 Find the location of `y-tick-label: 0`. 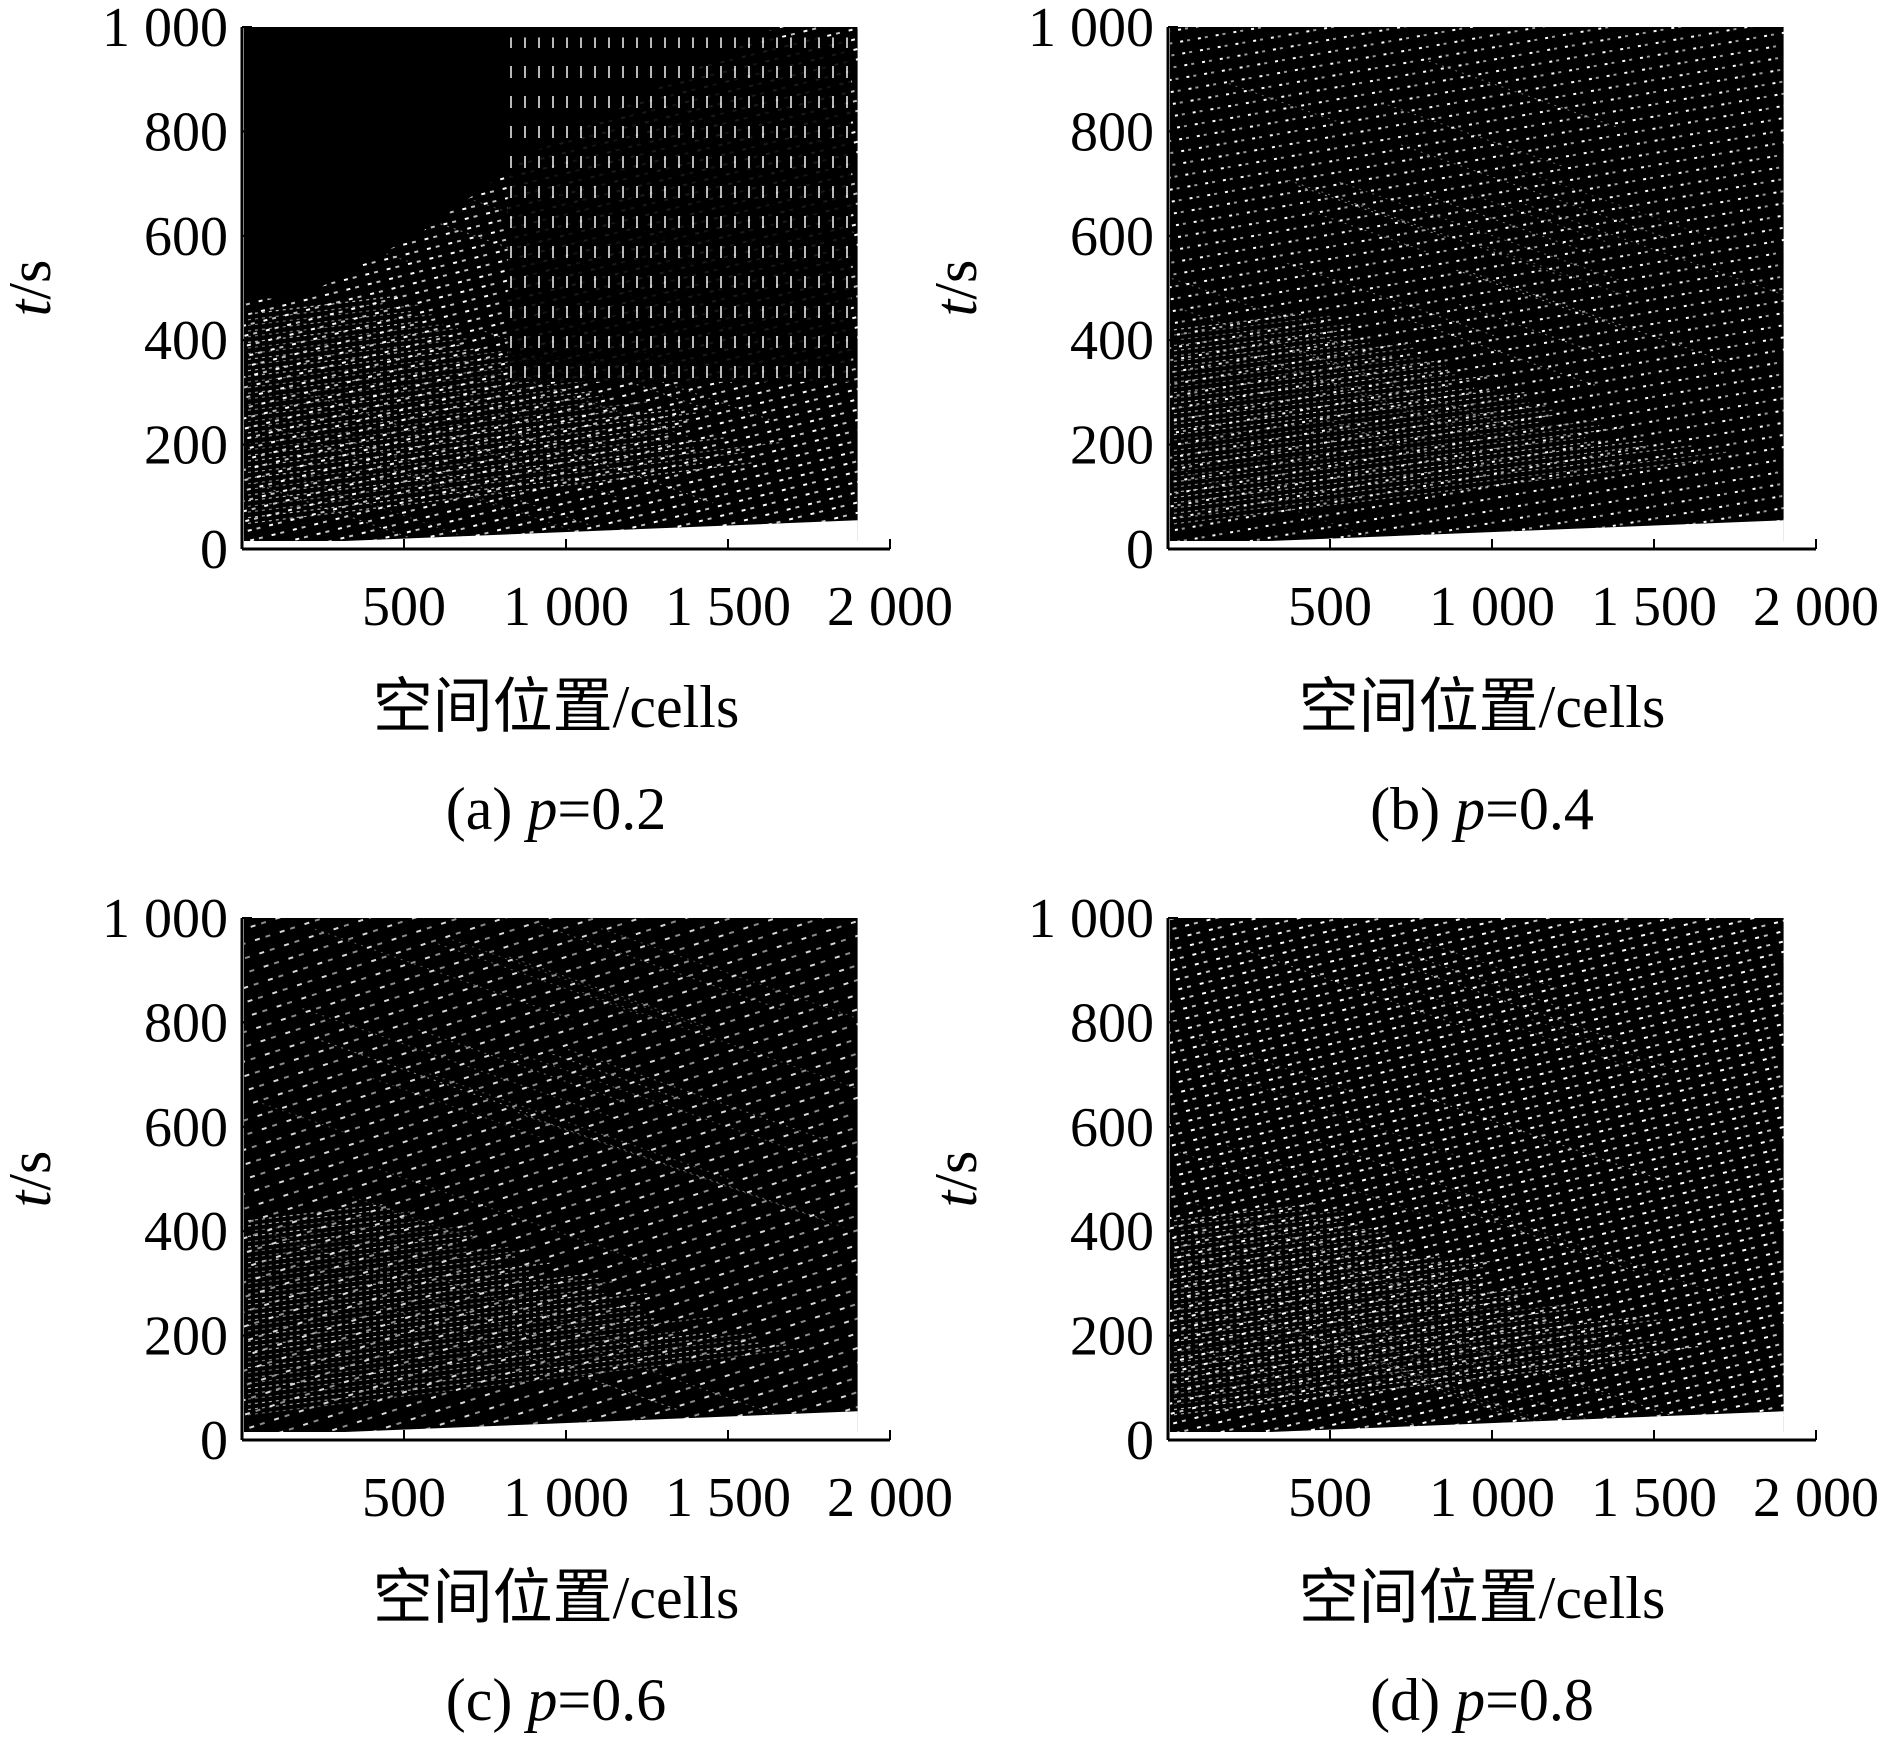

y-tick-label: 0 is located at coordinates (214, 1441).